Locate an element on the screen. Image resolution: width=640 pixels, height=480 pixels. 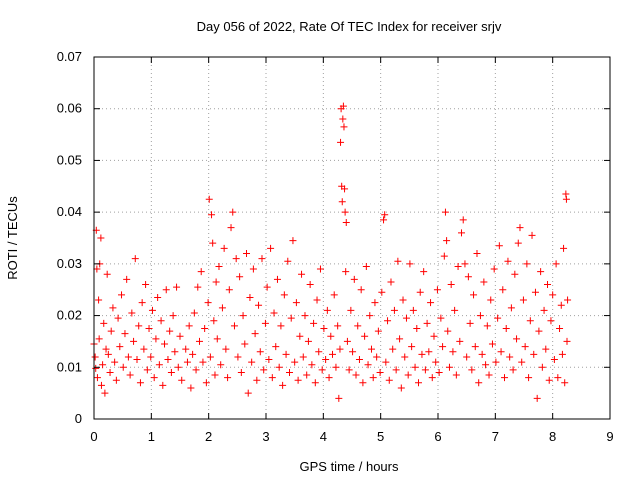
x-tick-label: 4 is located at coordinates (323, 436).